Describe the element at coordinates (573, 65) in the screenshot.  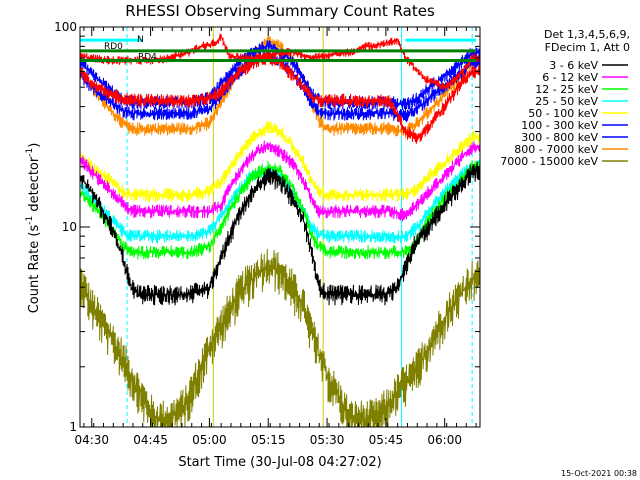
I see `legend-label-0: 3 - 6 keV` at that location.